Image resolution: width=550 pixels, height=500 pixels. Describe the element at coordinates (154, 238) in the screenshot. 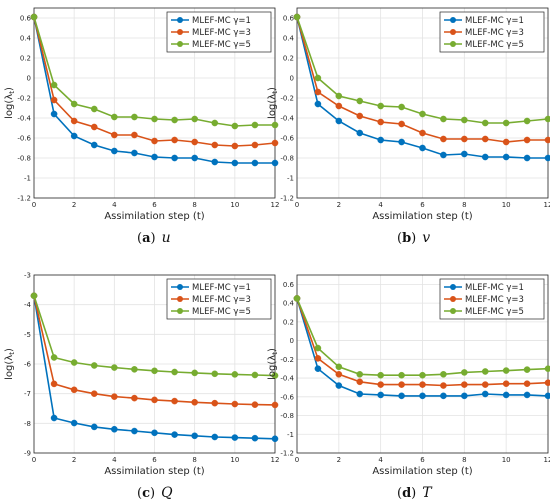

I see `panel-caption: (a) u` at that location.